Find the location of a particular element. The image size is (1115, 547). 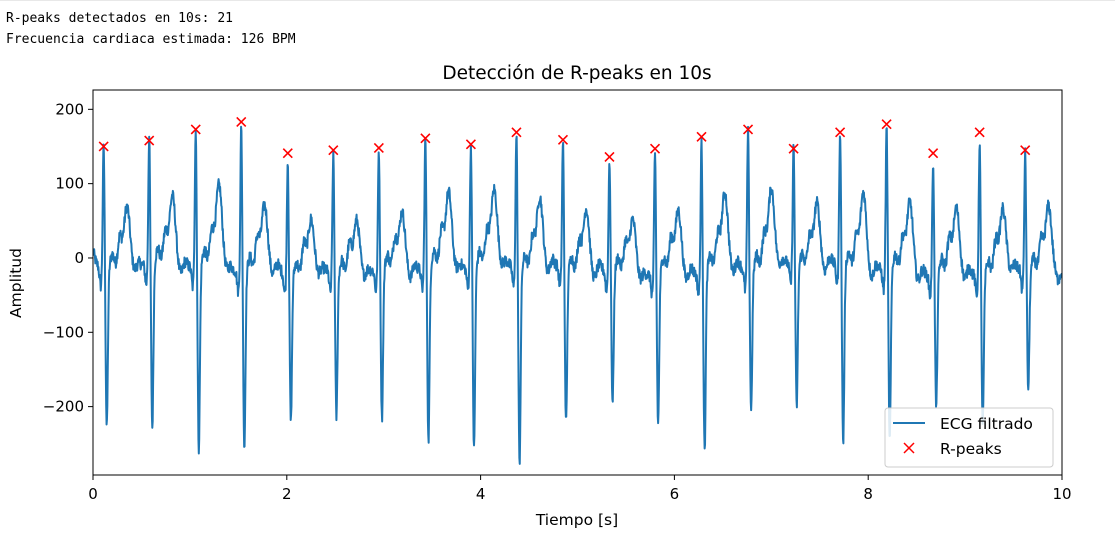

legend-ecg-label: ECG filtrado is located at coordinates (986, 424).